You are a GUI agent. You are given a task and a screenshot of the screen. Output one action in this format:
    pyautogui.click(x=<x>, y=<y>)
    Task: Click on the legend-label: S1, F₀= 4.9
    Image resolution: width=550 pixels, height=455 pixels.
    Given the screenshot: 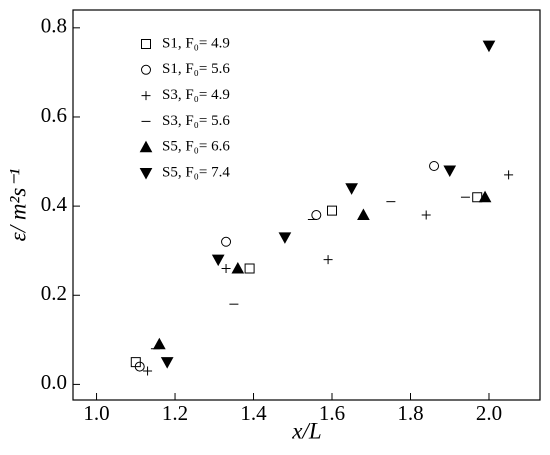 What is the action you would take?
    pyautogui.click(x=196, y=43)
    